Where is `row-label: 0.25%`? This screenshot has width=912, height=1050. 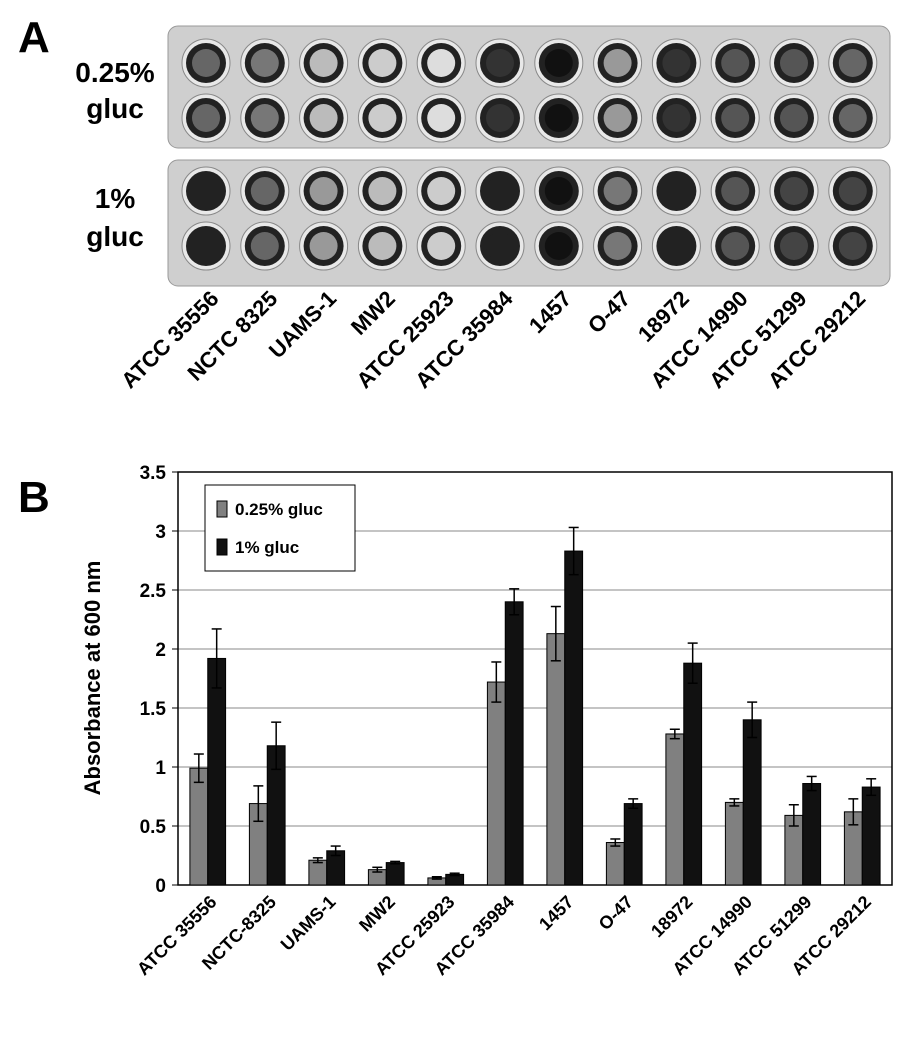
row-label: 0.25% is located at coordinates (114, 72).